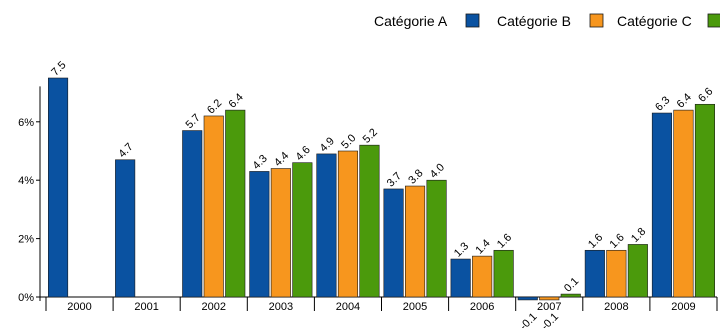 The height and width of the screenshot is (328, 720). What do you see at coordinates (683, 307) in the screenshot?
I see `x-tick-label: 2009` at bounding box center [683, 307].